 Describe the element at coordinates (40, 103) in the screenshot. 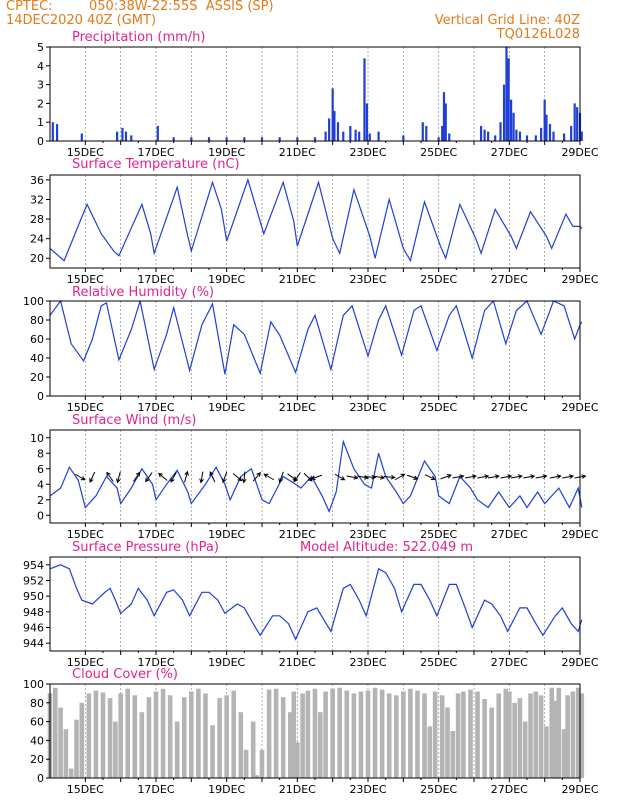

I see `y-tick-label: 2` at that location.